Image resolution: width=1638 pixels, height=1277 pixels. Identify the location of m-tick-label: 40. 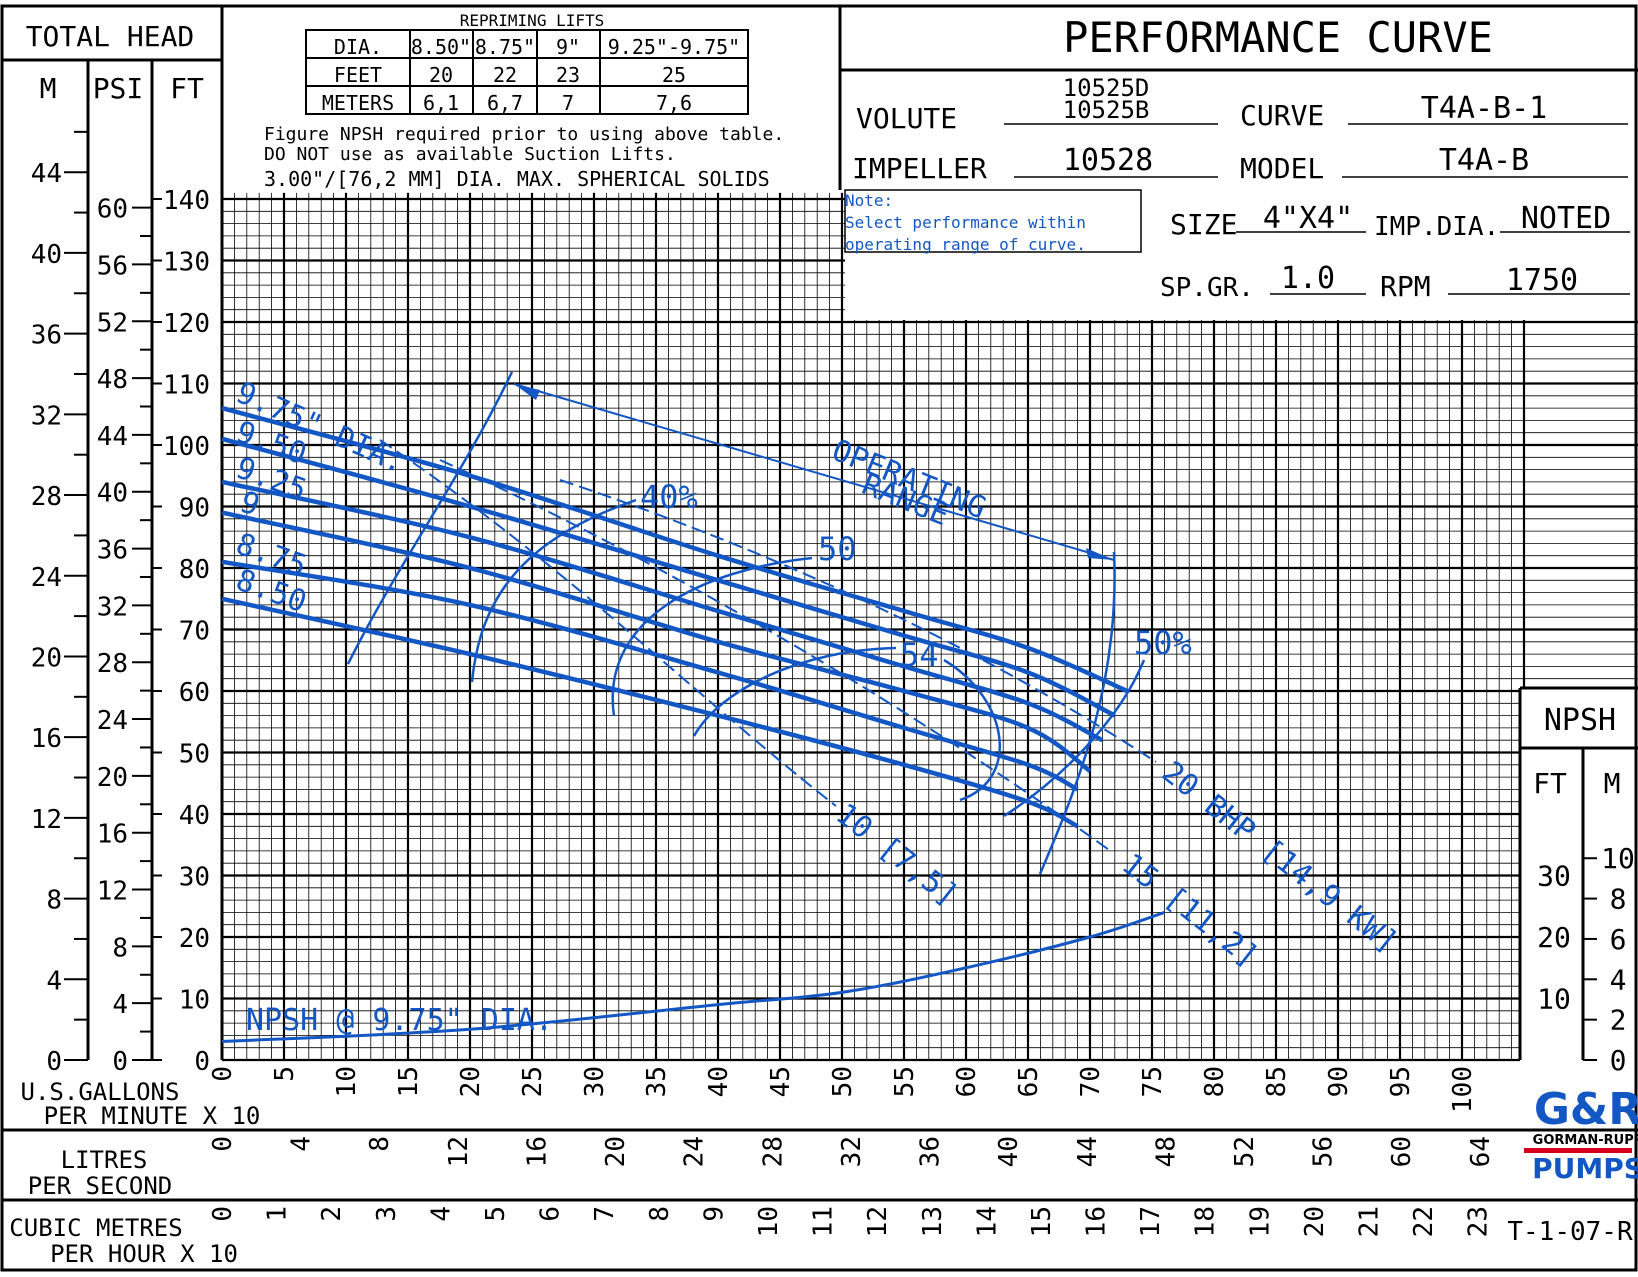
(46, 255).